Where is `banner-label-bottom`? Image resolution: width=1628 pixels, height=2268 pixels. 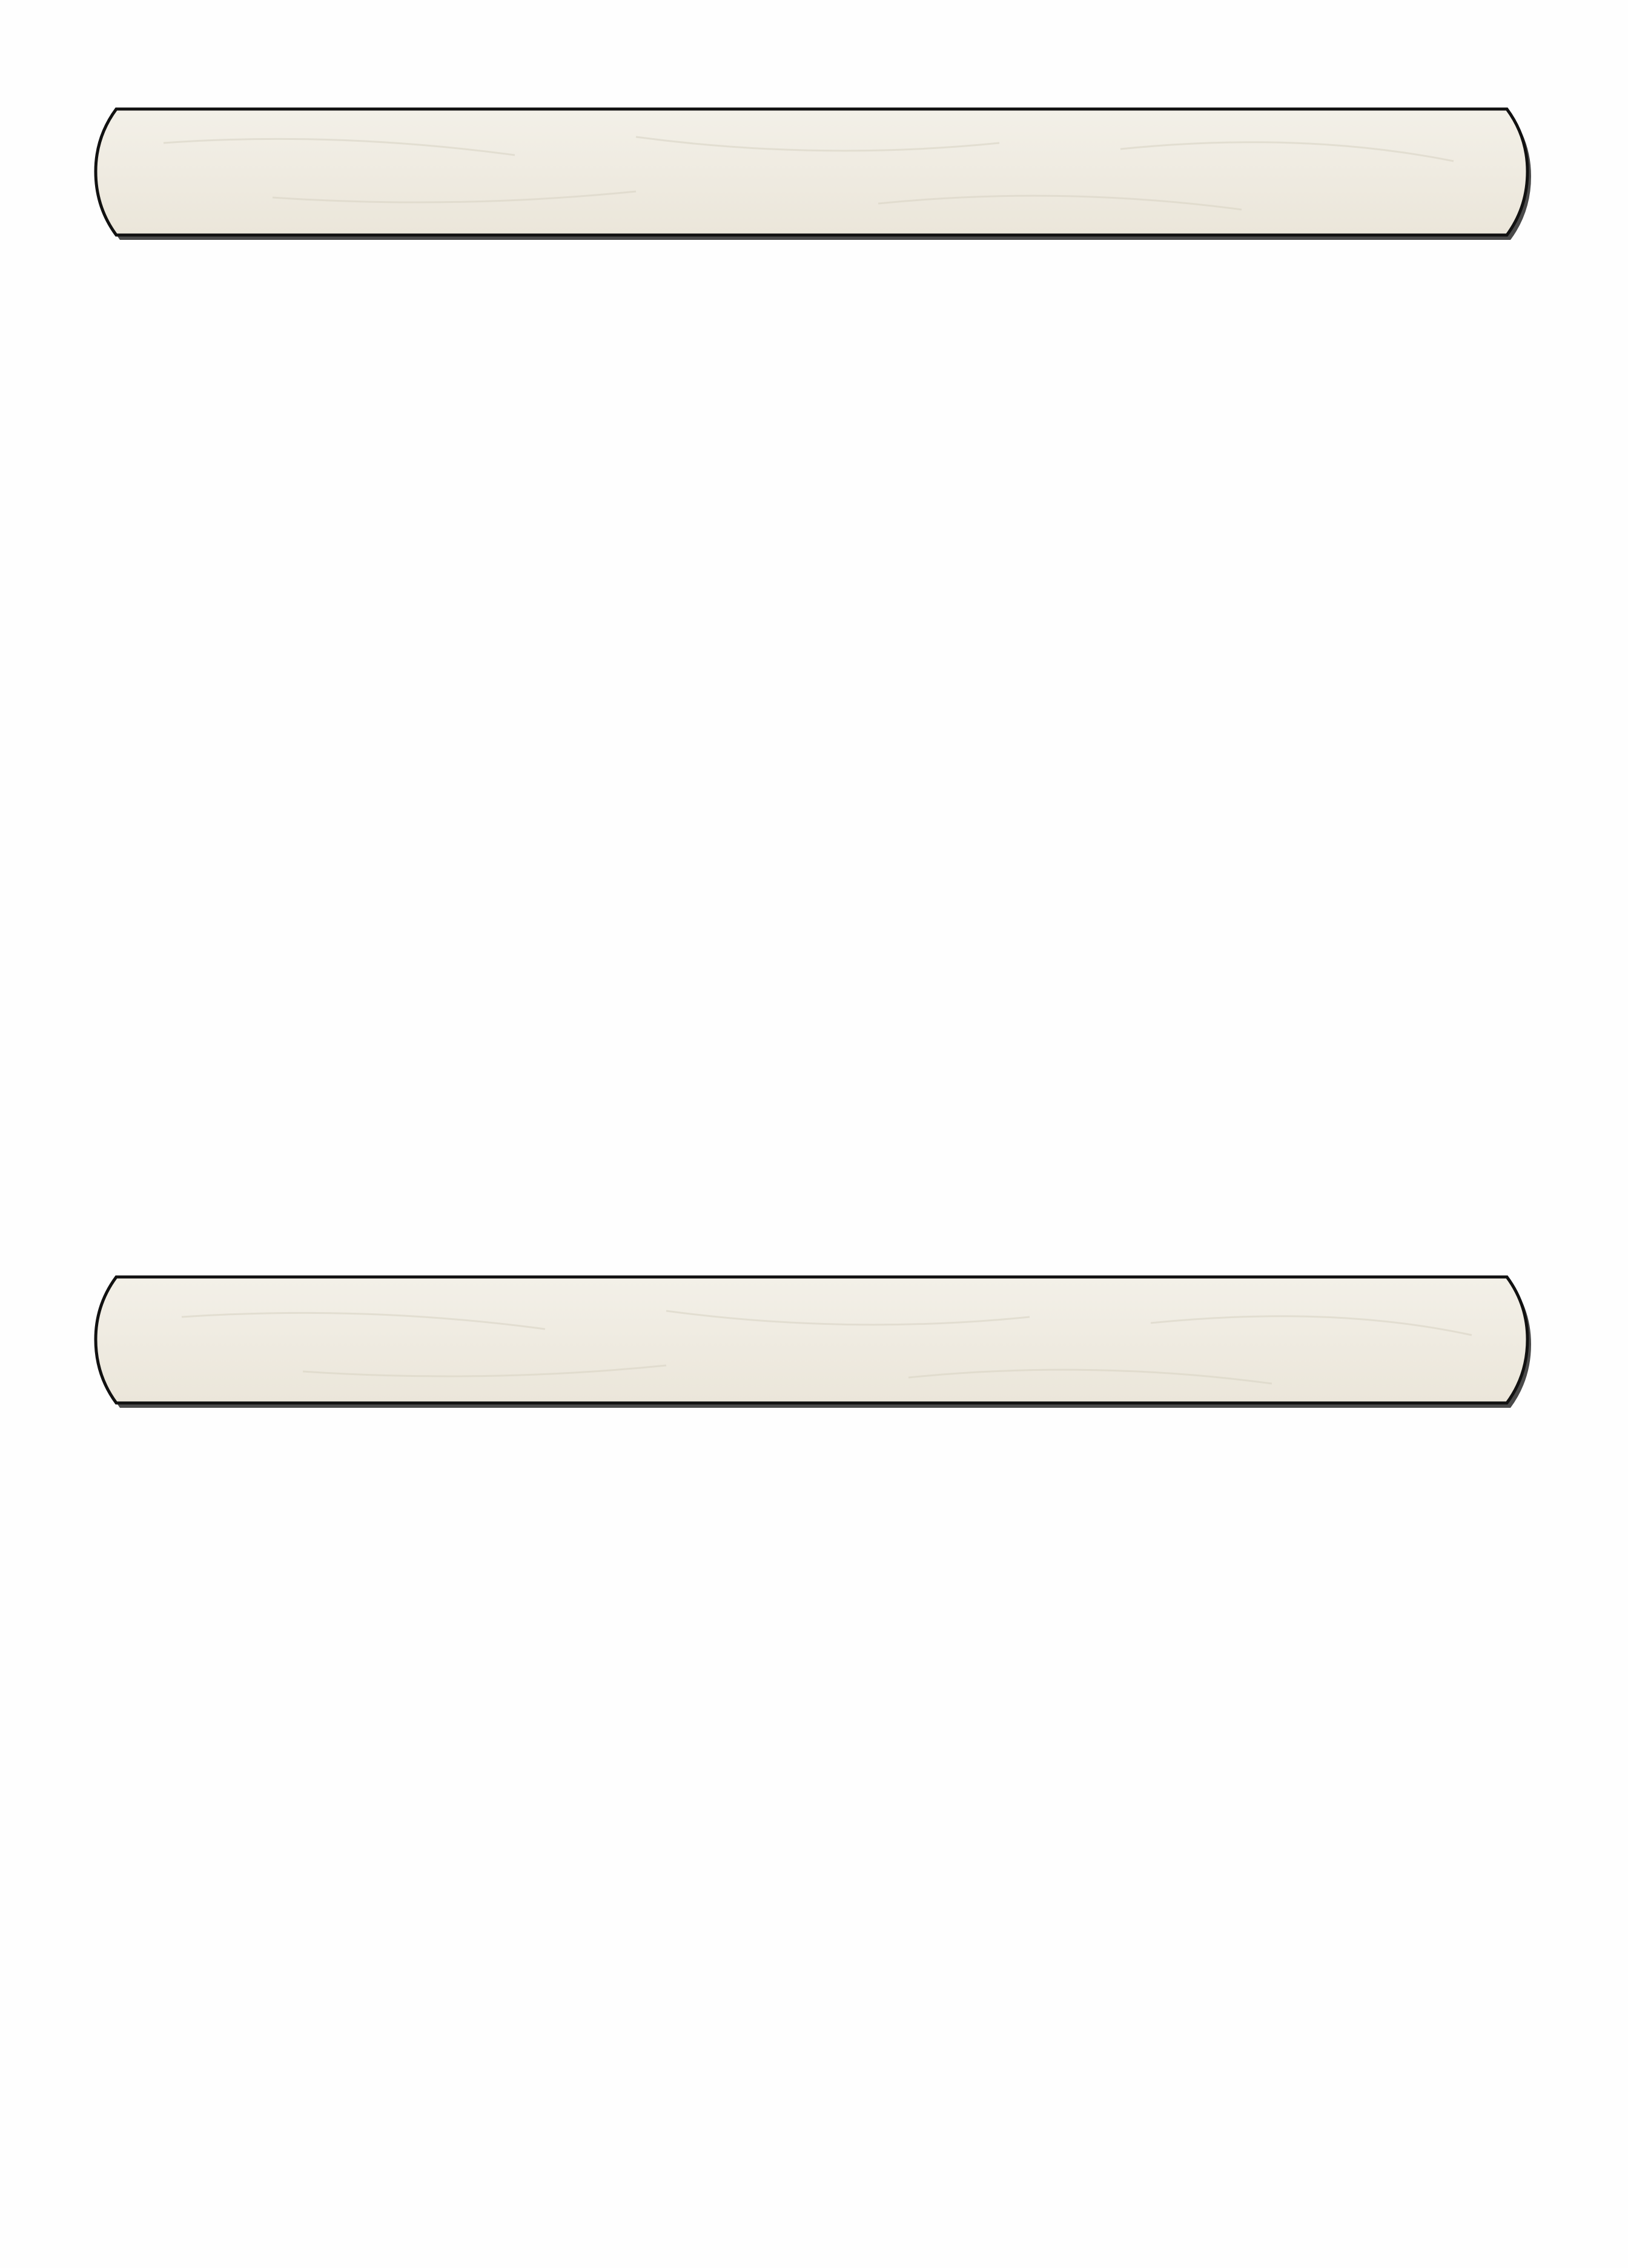 banner-label-bottom is located at coordinates (811, 1341).